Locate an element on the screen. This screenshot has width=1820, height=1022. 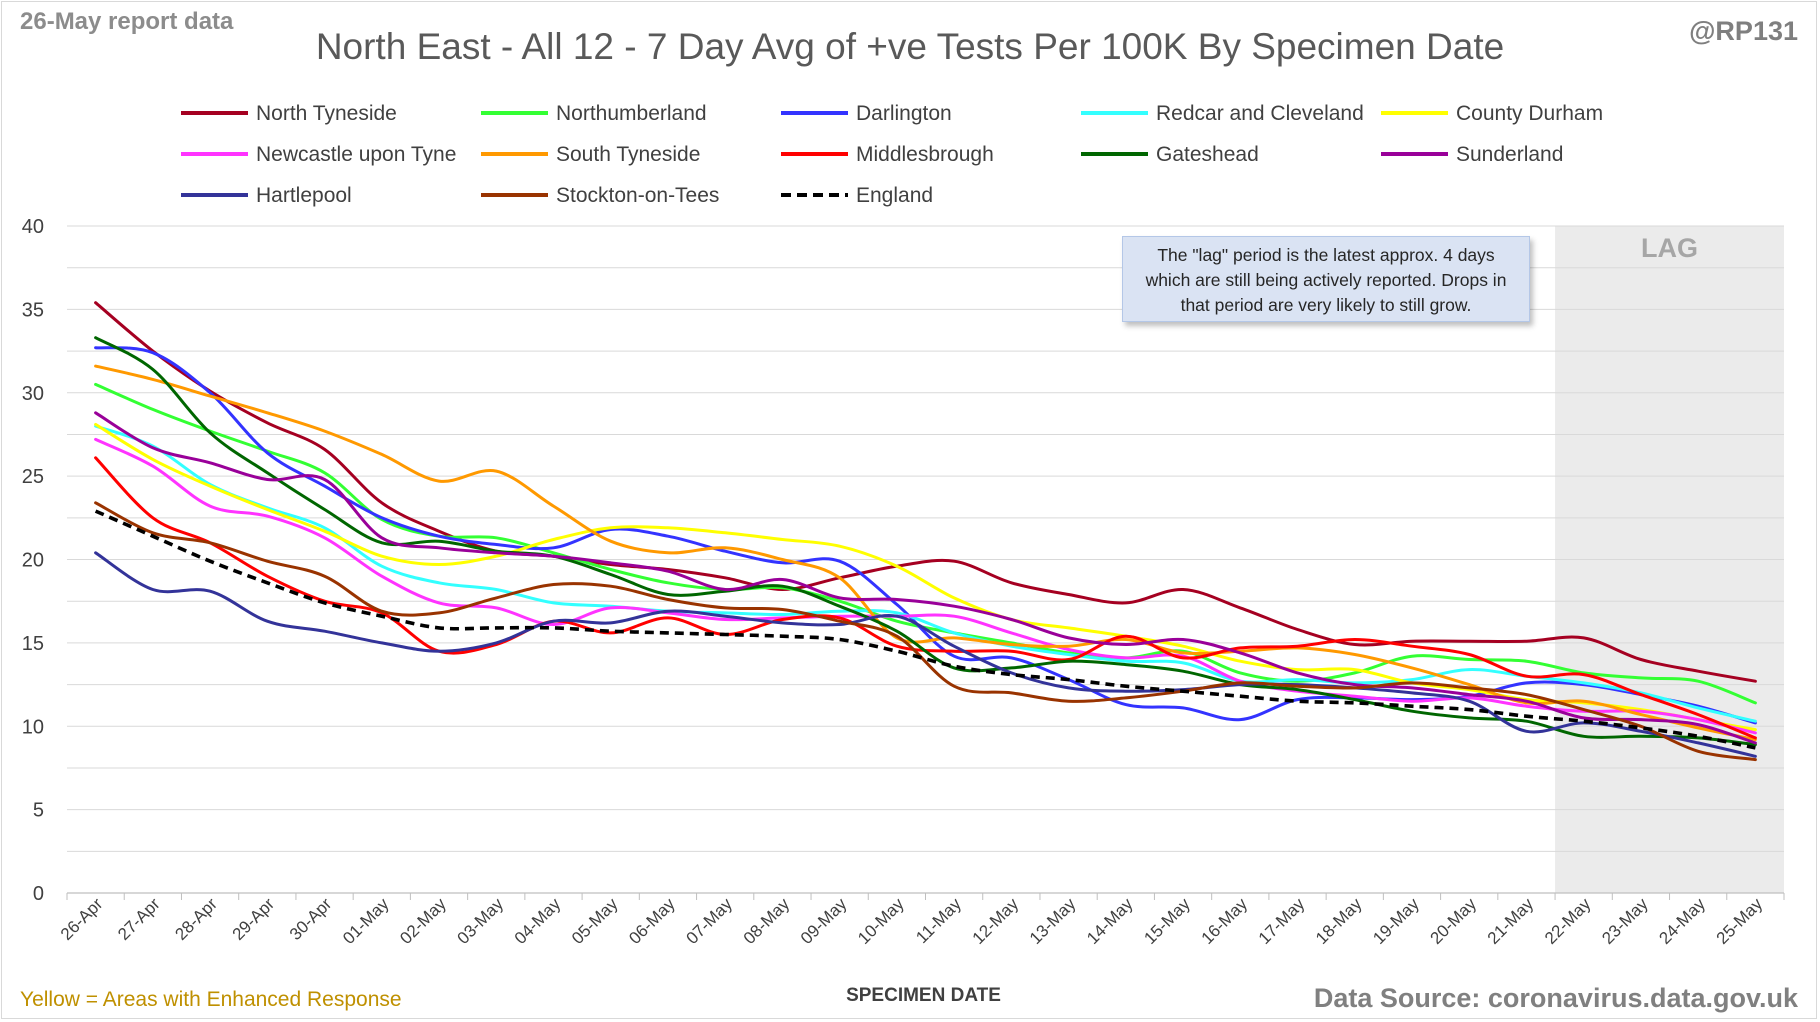
x-tick-label: 27-Apr is located at coordinates (139, 919).